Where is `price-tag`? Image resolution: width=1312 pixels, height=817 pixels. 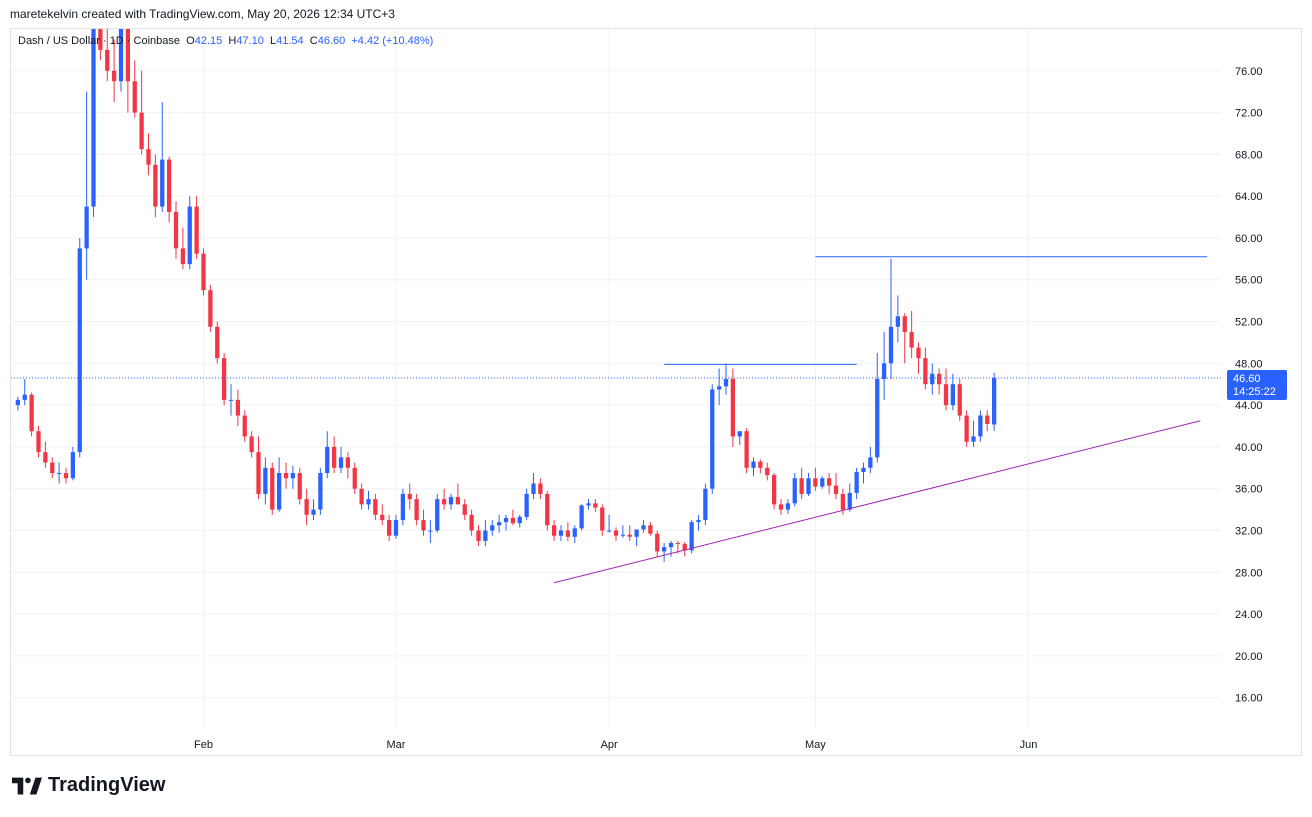
price-tag is located at coordinates (1257, 384).